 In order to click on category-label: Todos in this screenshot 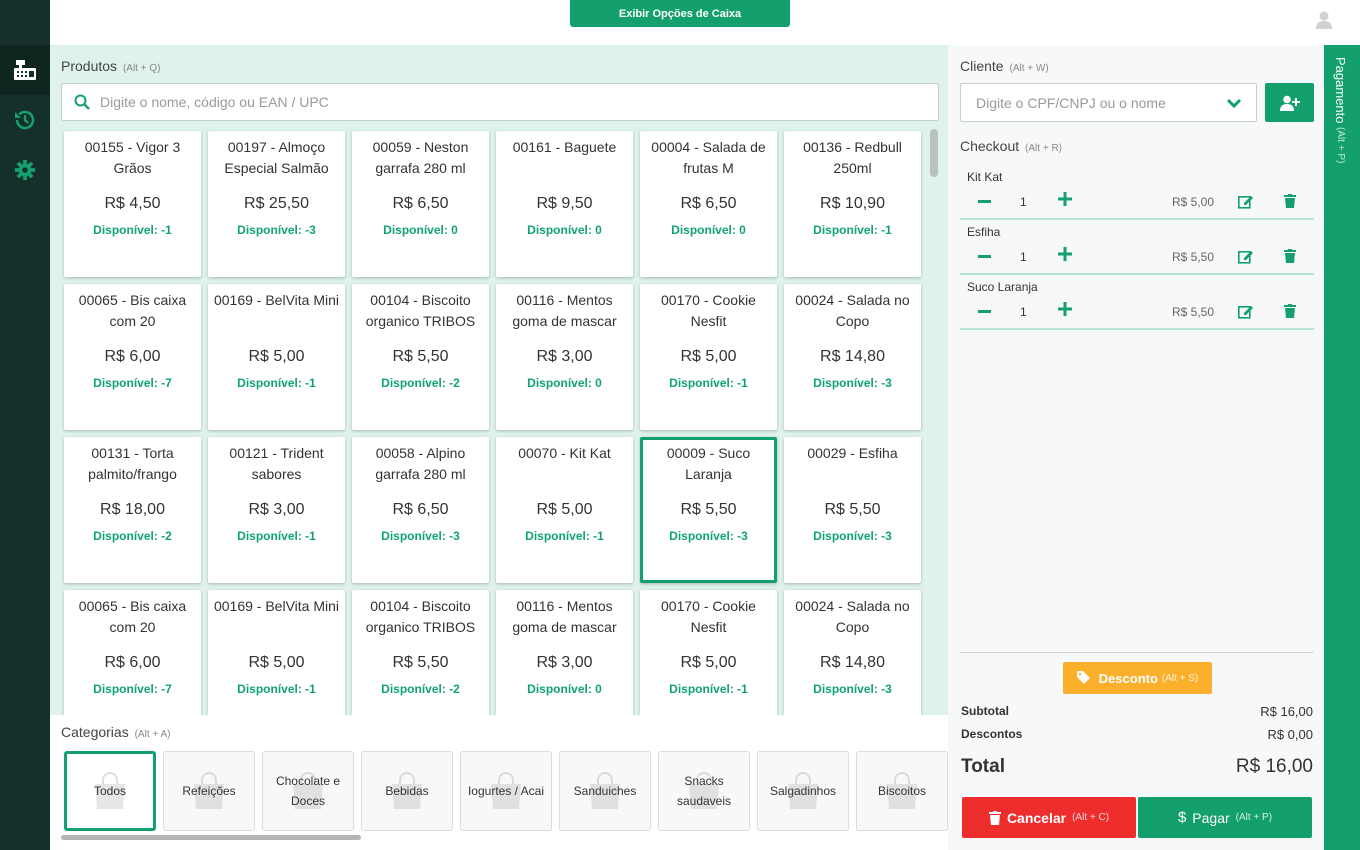, I will do `click(110, 791)`.